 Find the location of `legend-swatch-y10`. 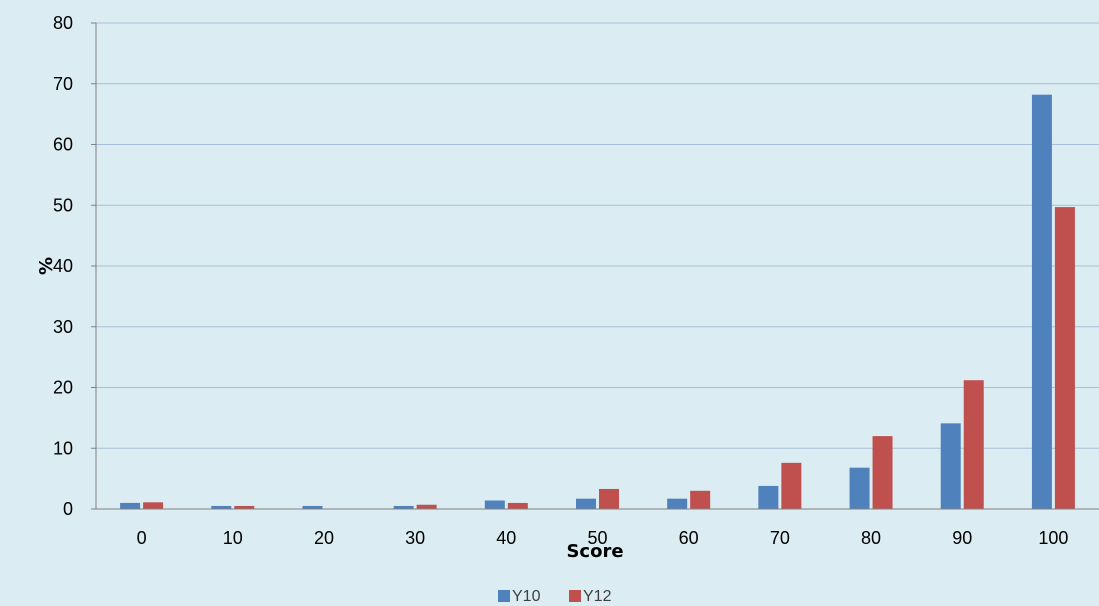

legend-swatch-y10 is located at coordinates (504, 596).